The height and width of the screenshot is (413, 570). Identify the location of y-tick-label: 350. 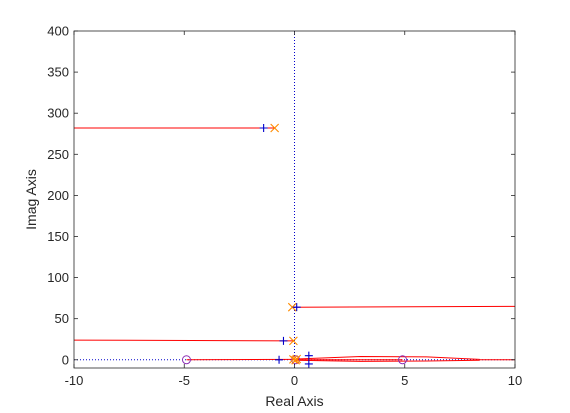
(58, 72).